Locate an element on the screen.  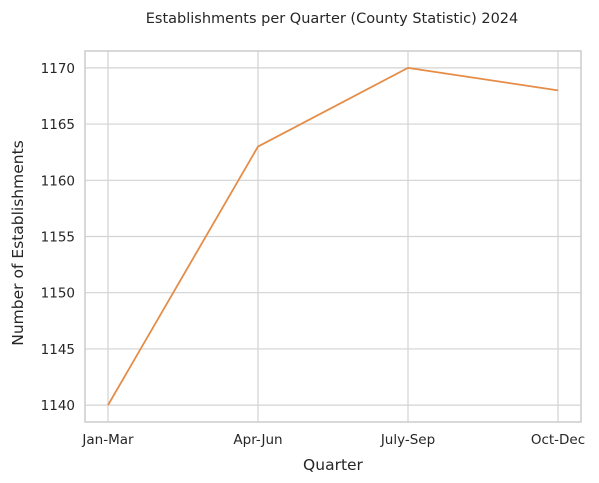
y-axis-label: Number of Establishments is located at coordinates (18, 242).